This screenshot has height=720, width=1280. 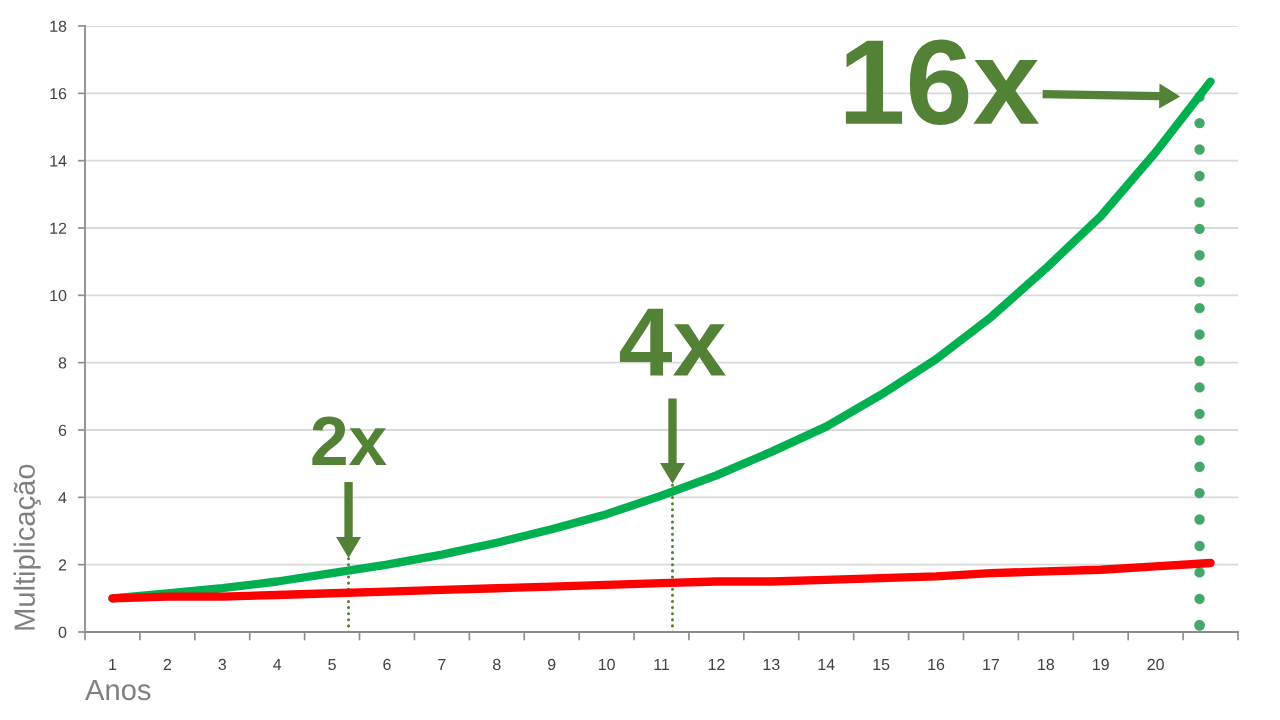 I want to click on x-tick-label: 10, so click(x=606, y=664).